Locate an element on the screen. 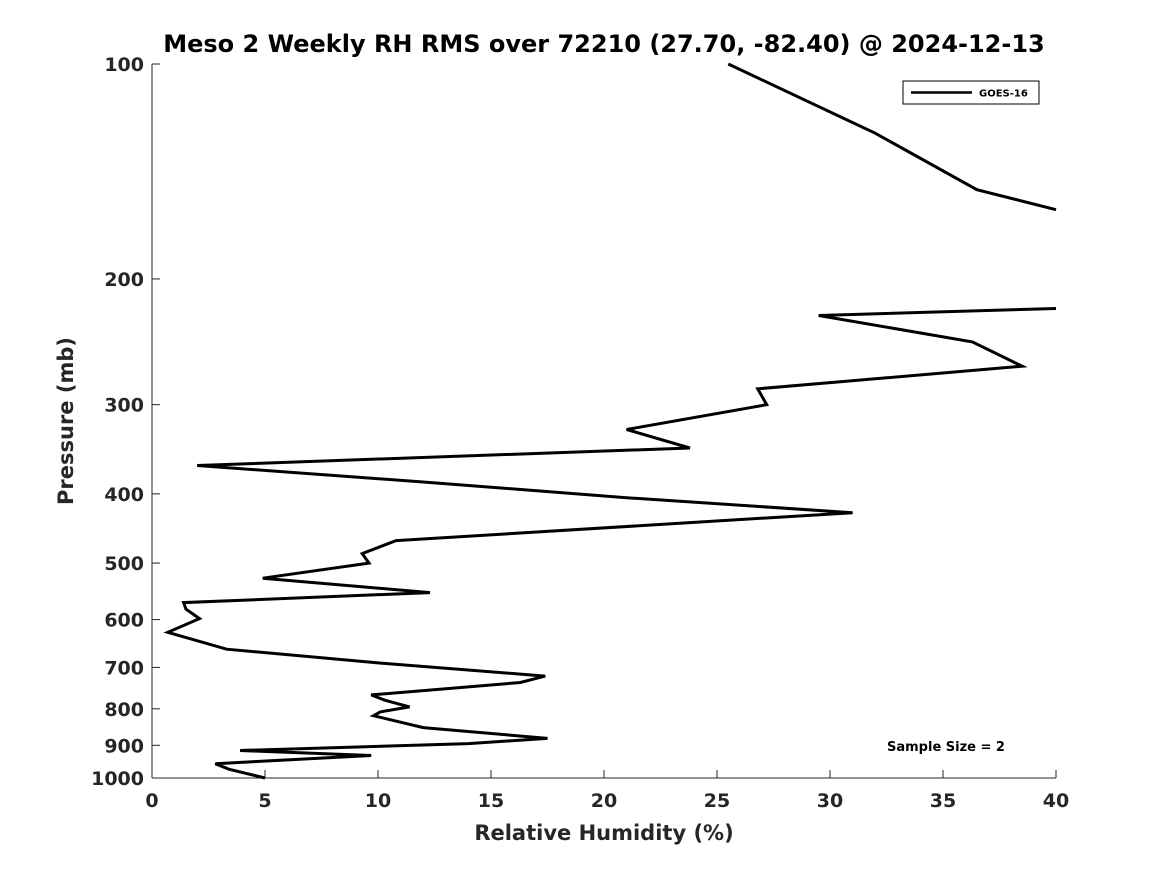 The image size is (1167, 875). x-tick-label: 10 is located at coordinates (378, 801).